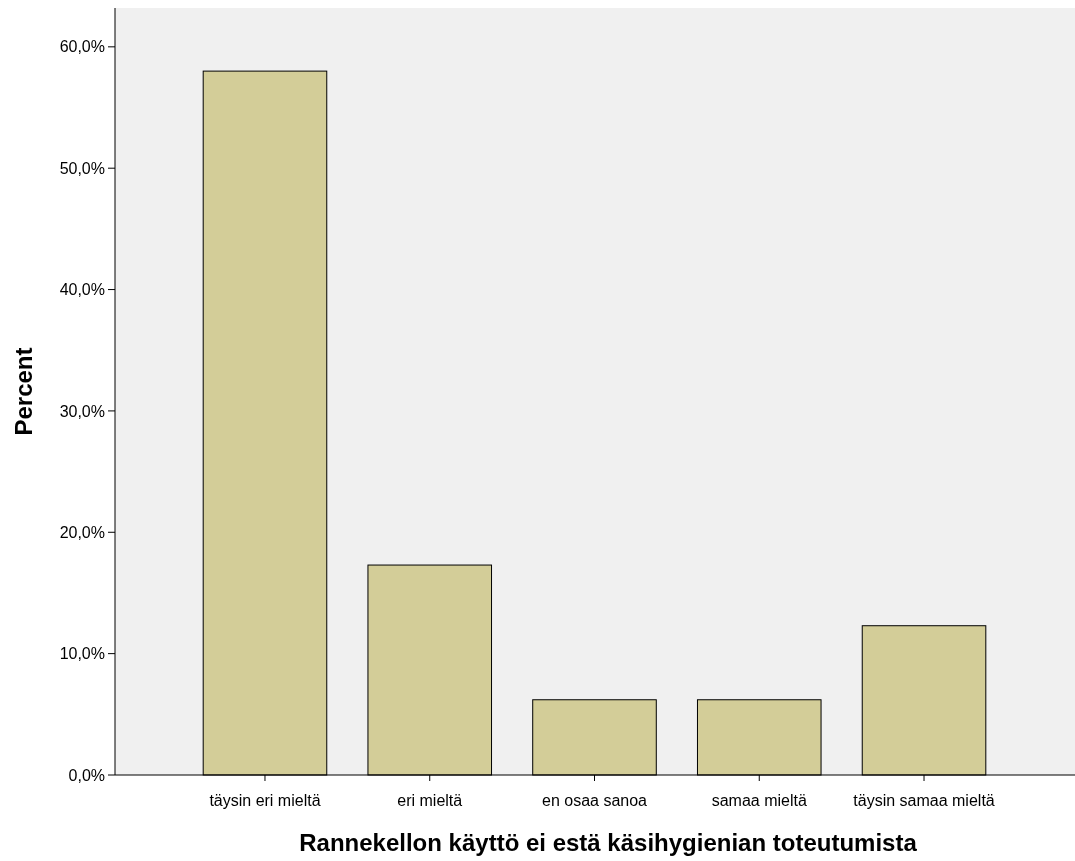 The height and width of the screenshot is (861, 1075). What do you see at coordinates (82, 47) in the screenshot?
I see `y-tick-label: 60,0%` at bounding box center [82, 47].